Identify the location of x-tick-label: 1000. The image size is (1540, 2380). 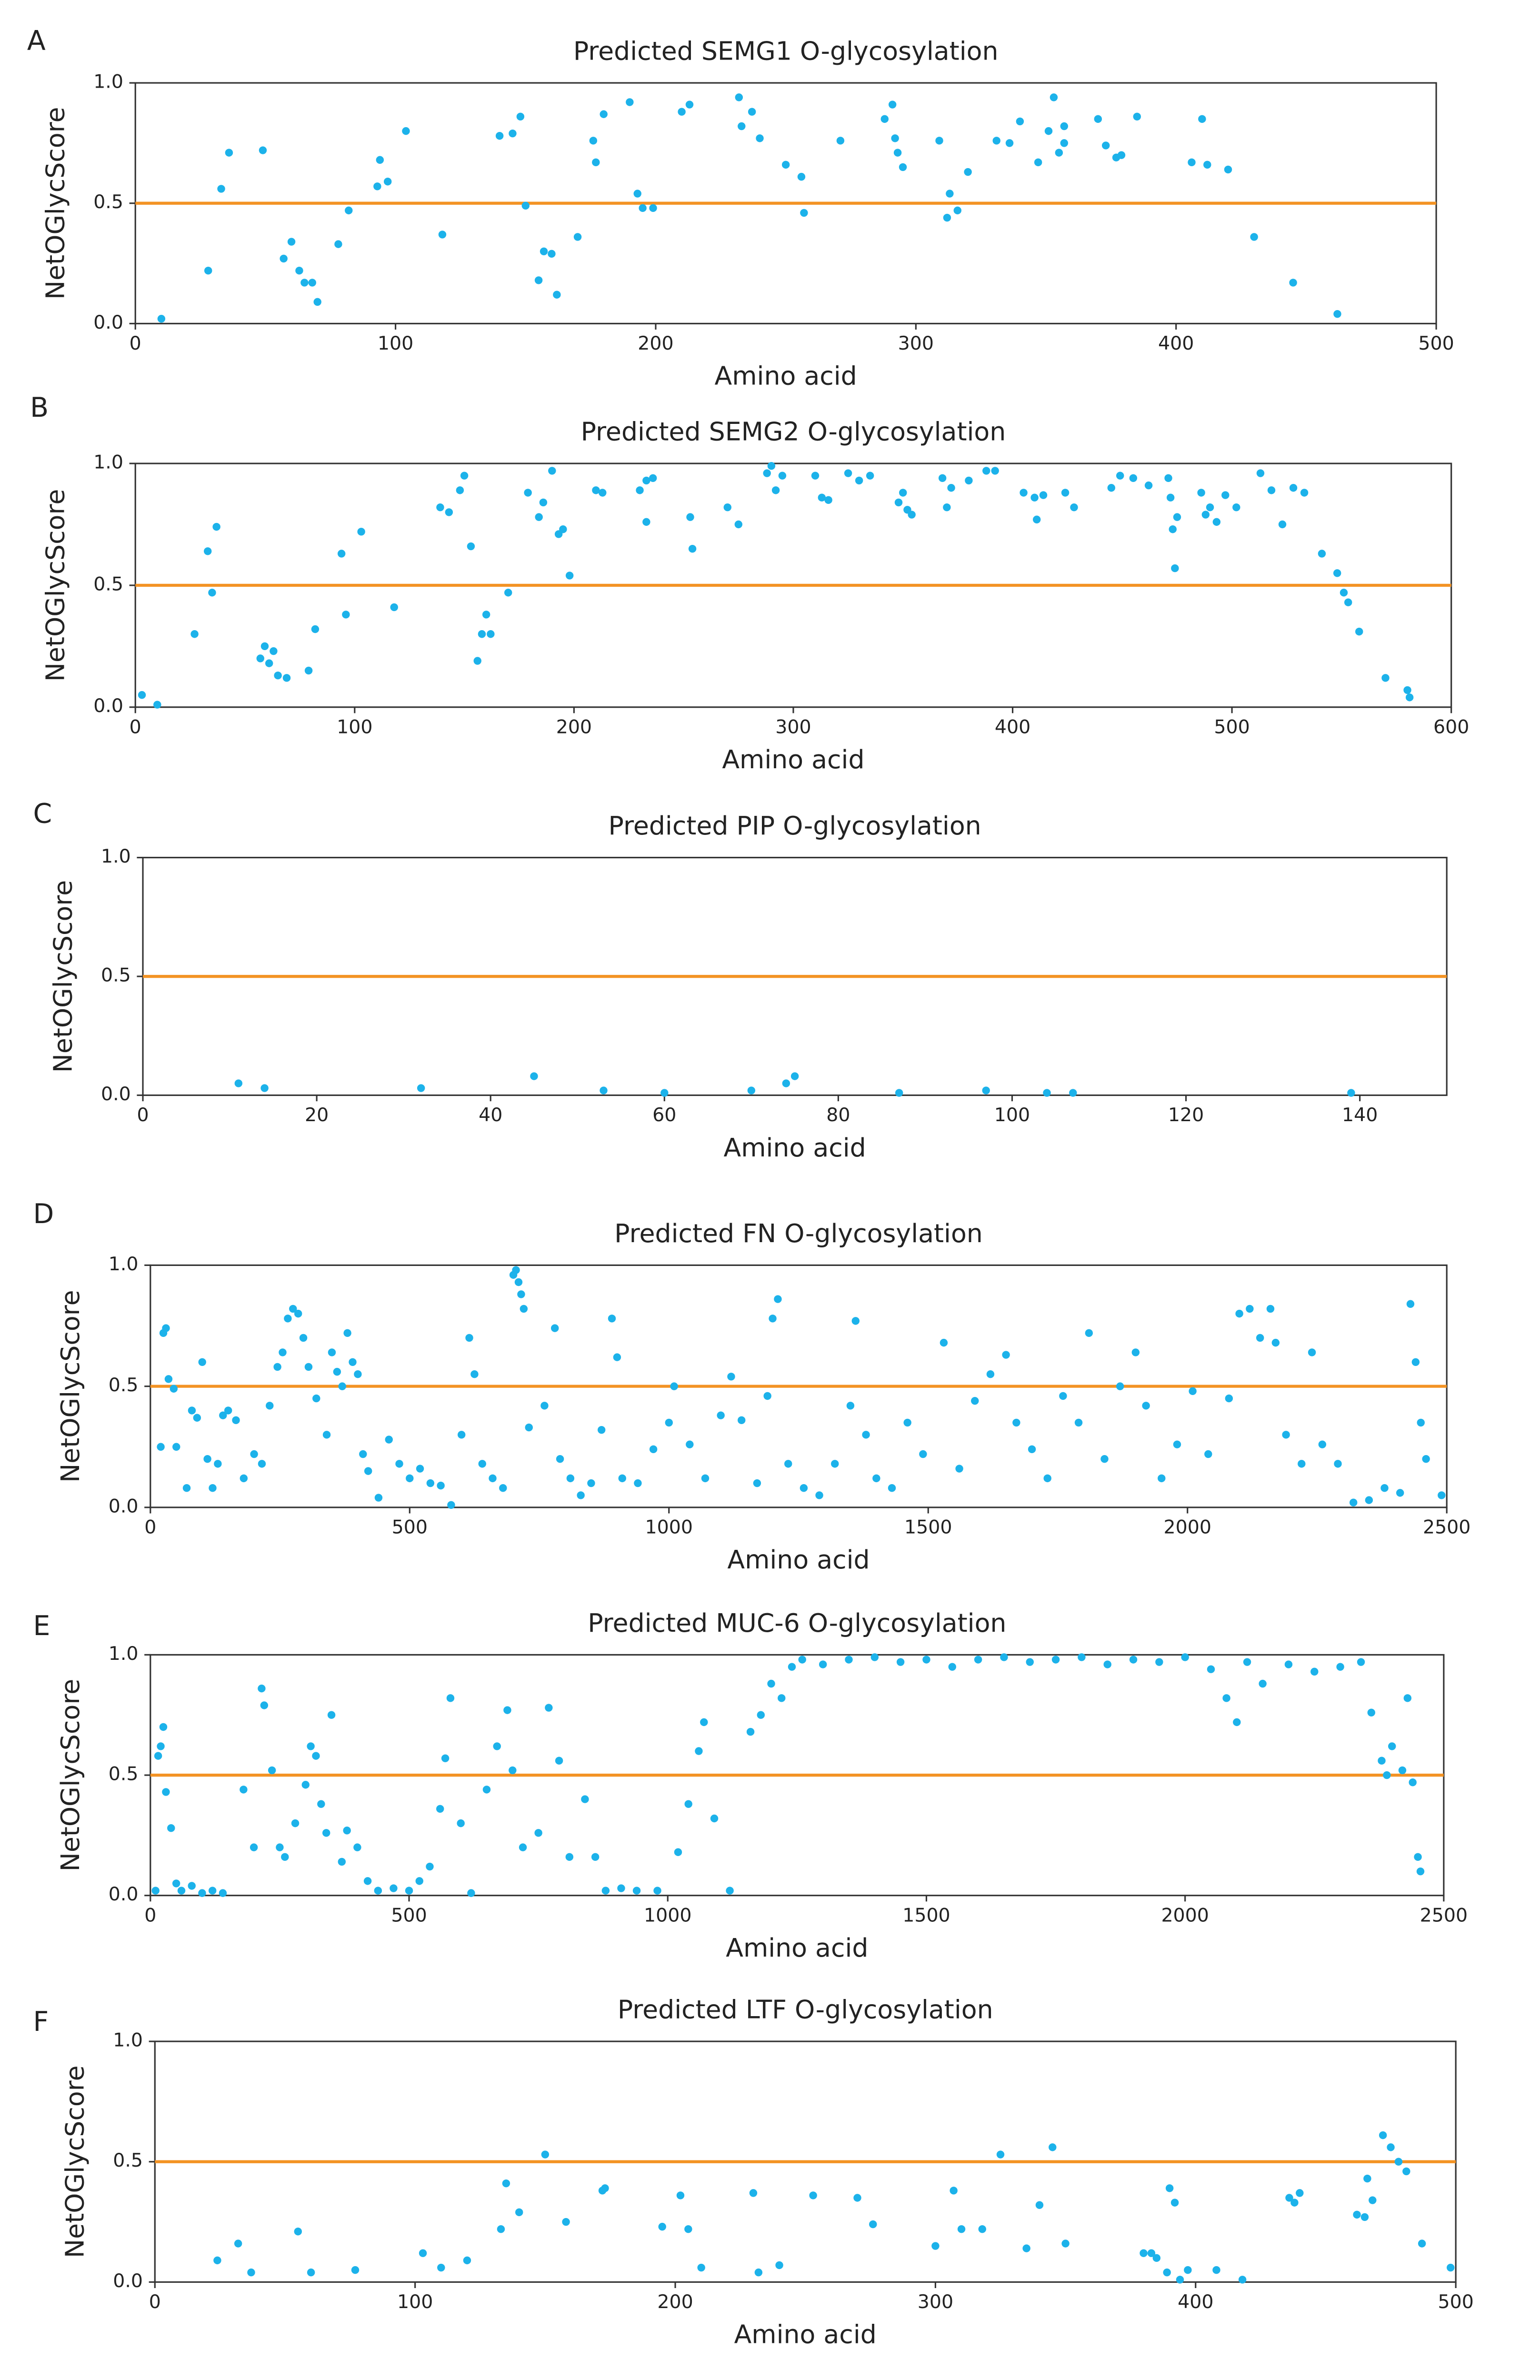
(669, 1527).